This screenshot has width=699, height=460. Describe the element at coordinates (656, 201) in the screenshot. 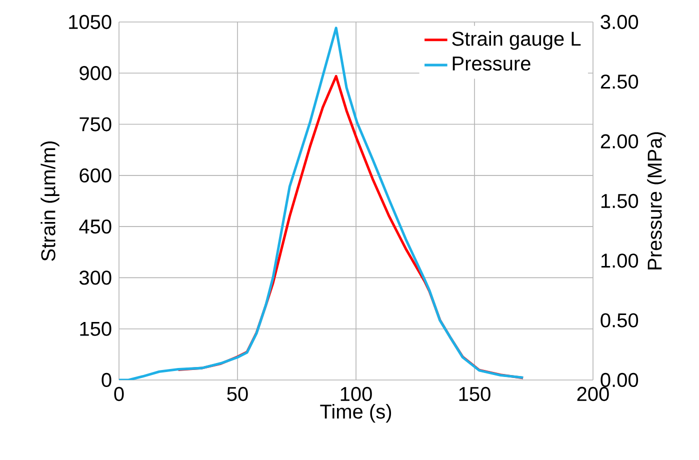

I see `y2-axis-title: Pressure (MPa)` at that location.